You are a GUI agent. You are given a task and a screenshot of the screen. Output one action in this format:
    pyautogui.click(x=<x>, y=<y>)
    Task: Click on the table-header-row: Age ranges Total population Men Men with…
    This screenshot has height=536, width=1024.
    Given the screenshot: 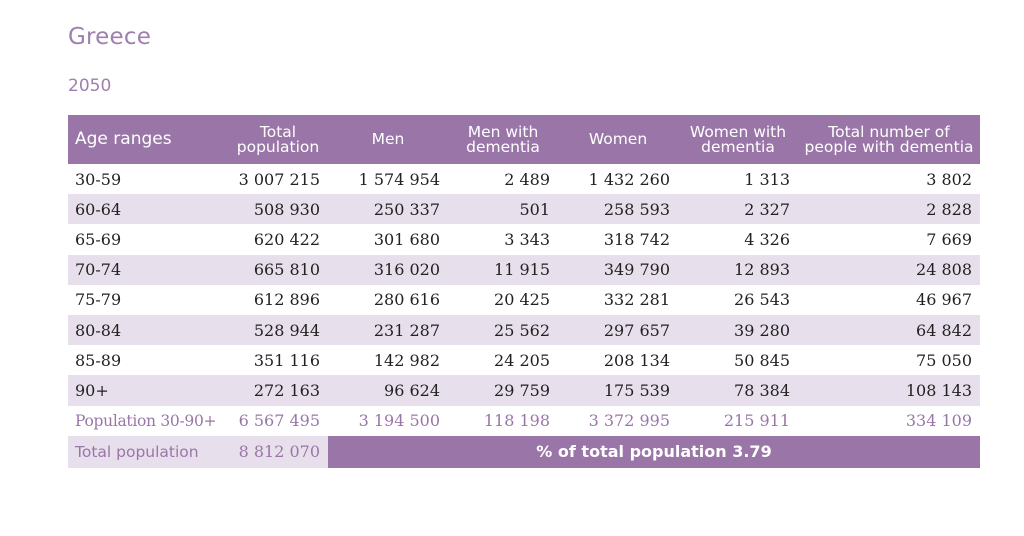 What is the action you would take?
    pyautogui.click(x=524, y=139)
    